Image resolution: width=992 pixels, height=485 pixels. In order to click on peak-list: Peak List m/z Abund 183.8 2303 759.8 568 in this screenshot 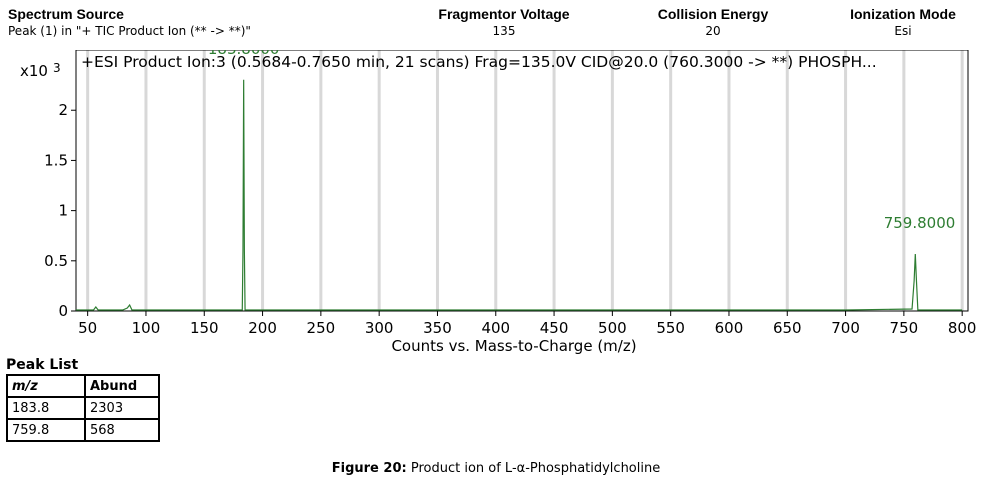, I will do `click(83, 399)`.